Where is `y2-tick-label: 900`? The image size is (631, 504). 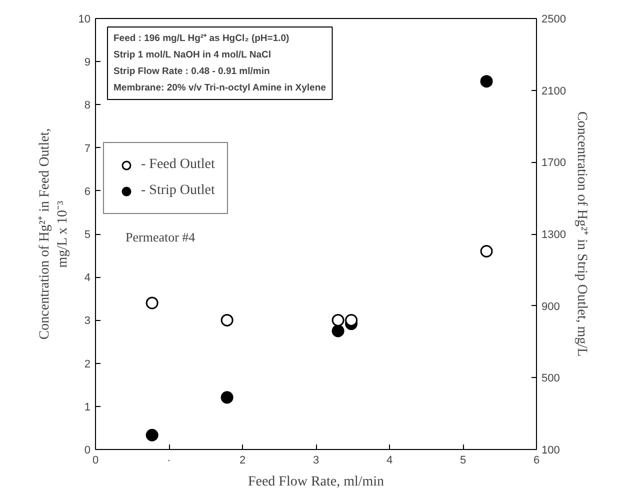 y2-tick-label: 900 is located at coordinates (551, 306).